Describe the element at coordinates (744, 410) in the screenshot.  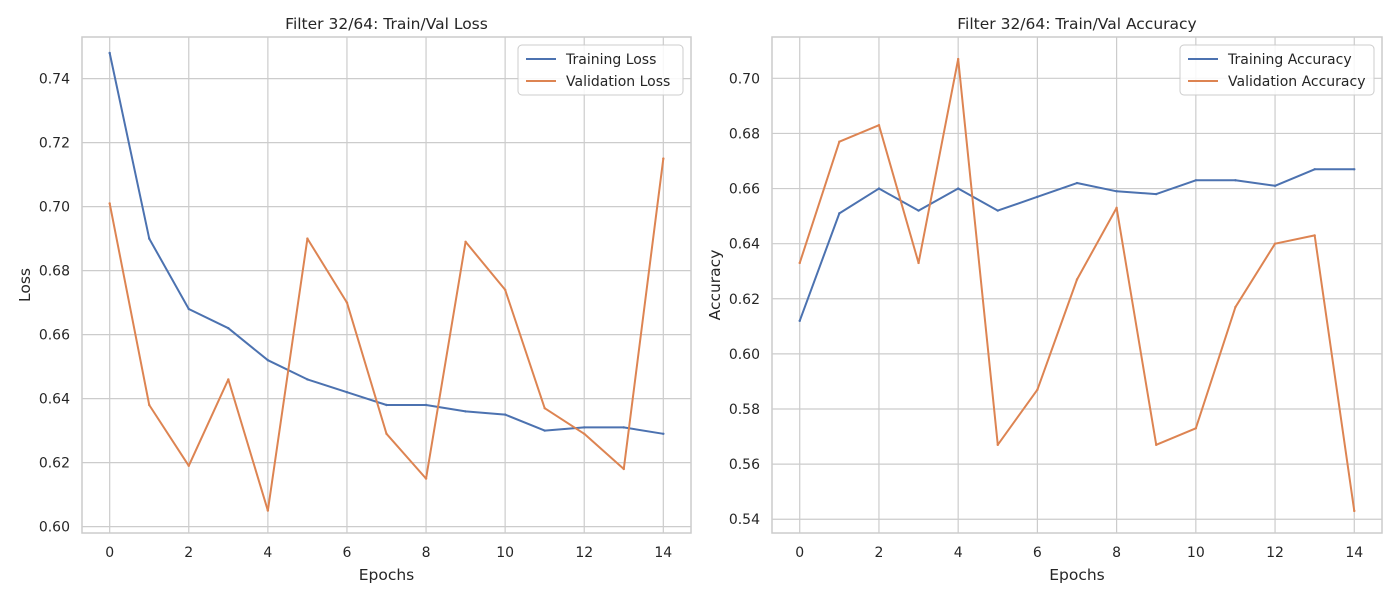
I see `y-tick-label: 0.58` at that location.